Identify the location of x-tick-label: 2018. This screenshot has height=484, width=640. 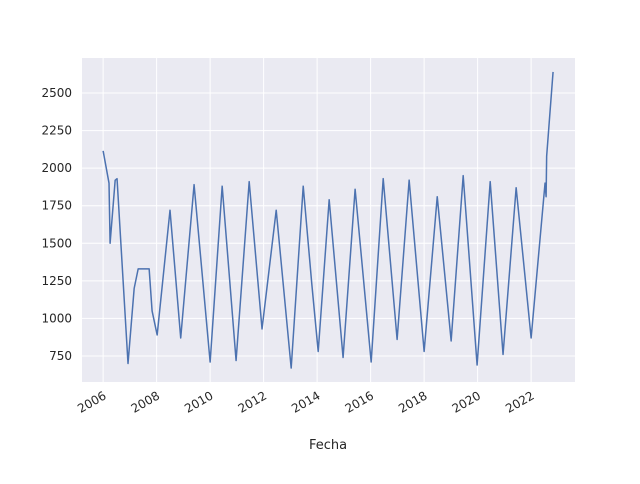
(412, 401).